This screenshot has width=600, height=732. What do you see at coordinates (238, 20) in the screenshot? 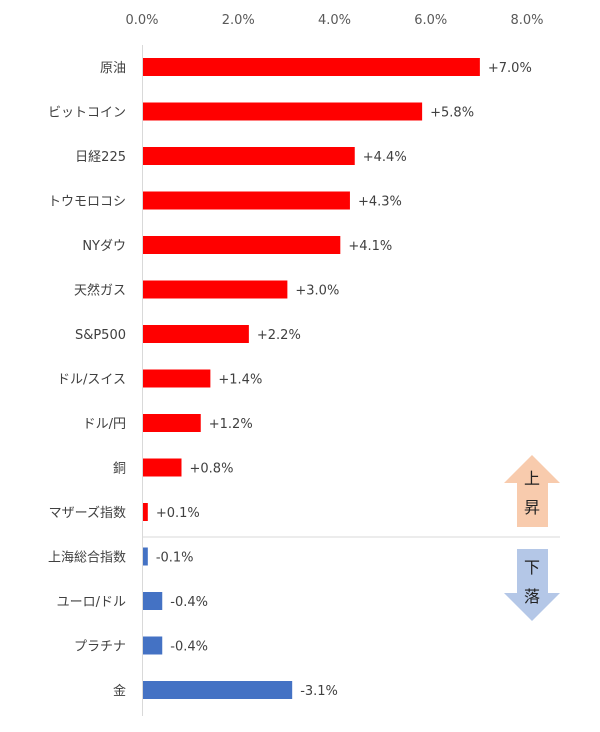
I see `x-tick-label: 2.0%` at bounding box center [238, 20].